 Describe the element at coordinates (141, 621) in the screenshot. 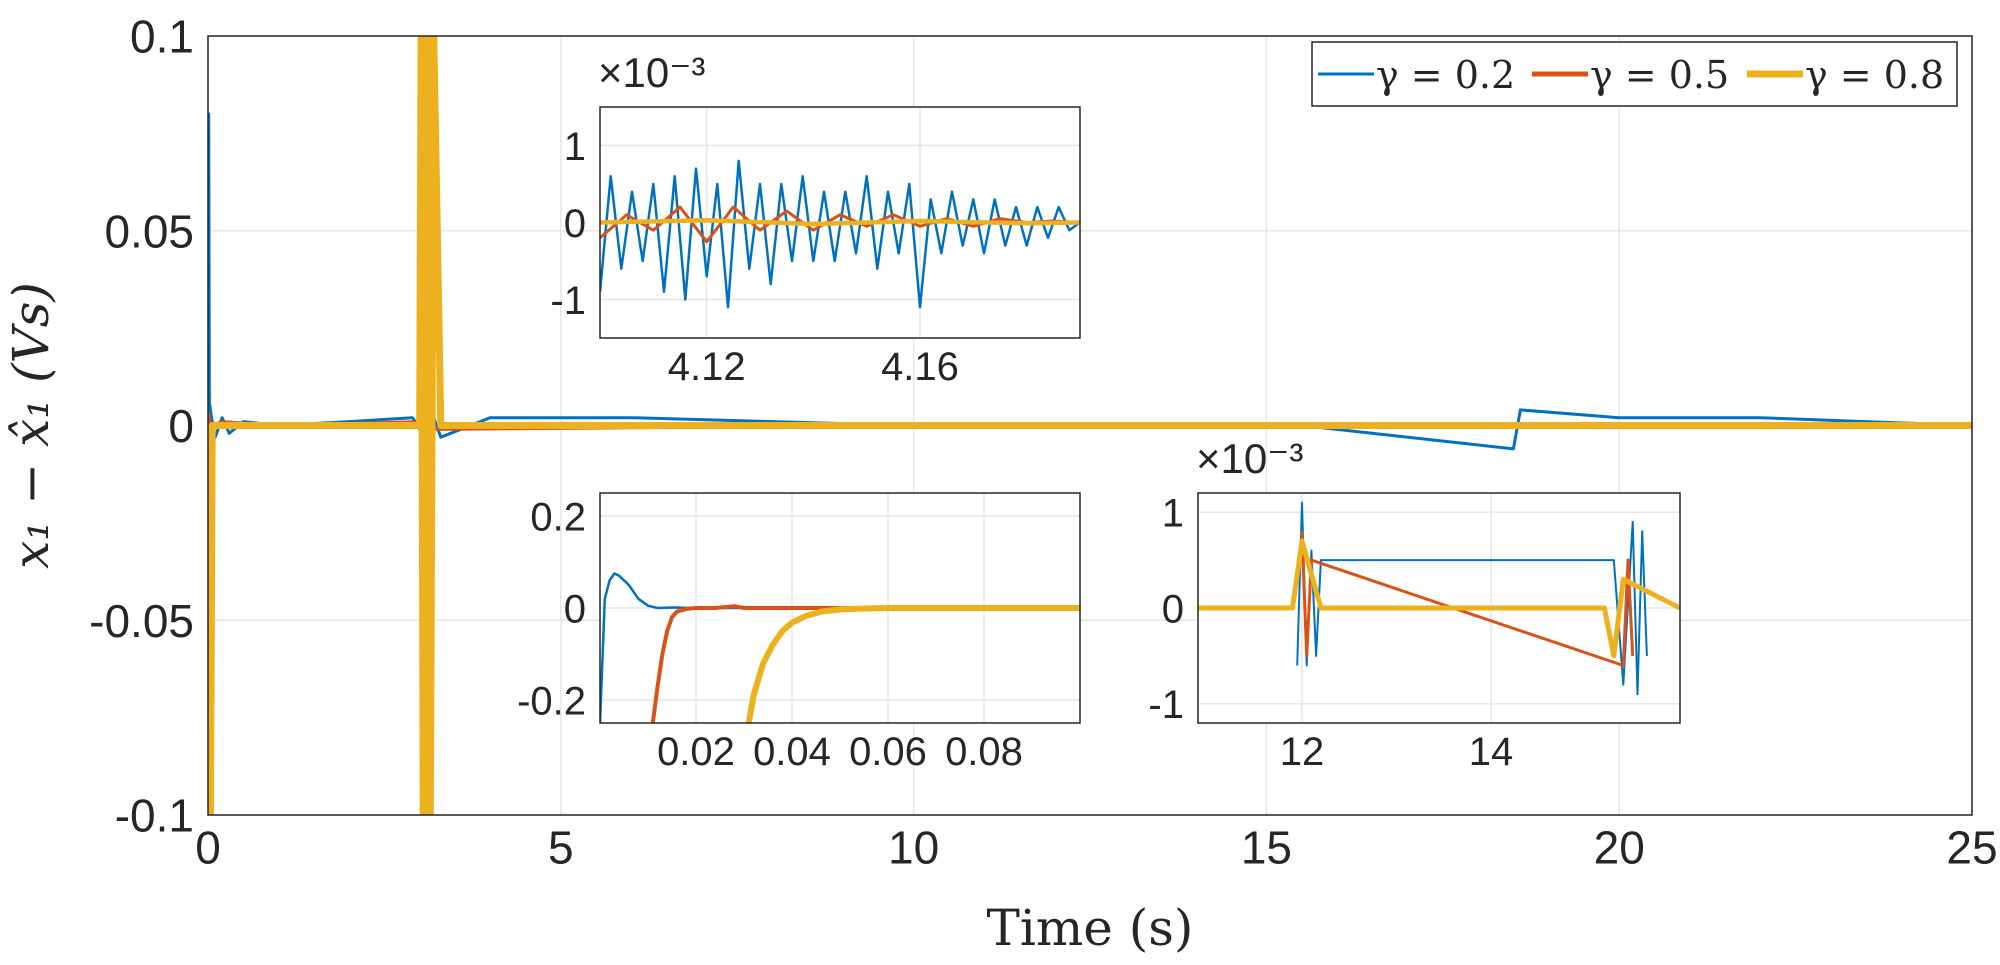

I see `y-tick-label: -0.05` at that location.